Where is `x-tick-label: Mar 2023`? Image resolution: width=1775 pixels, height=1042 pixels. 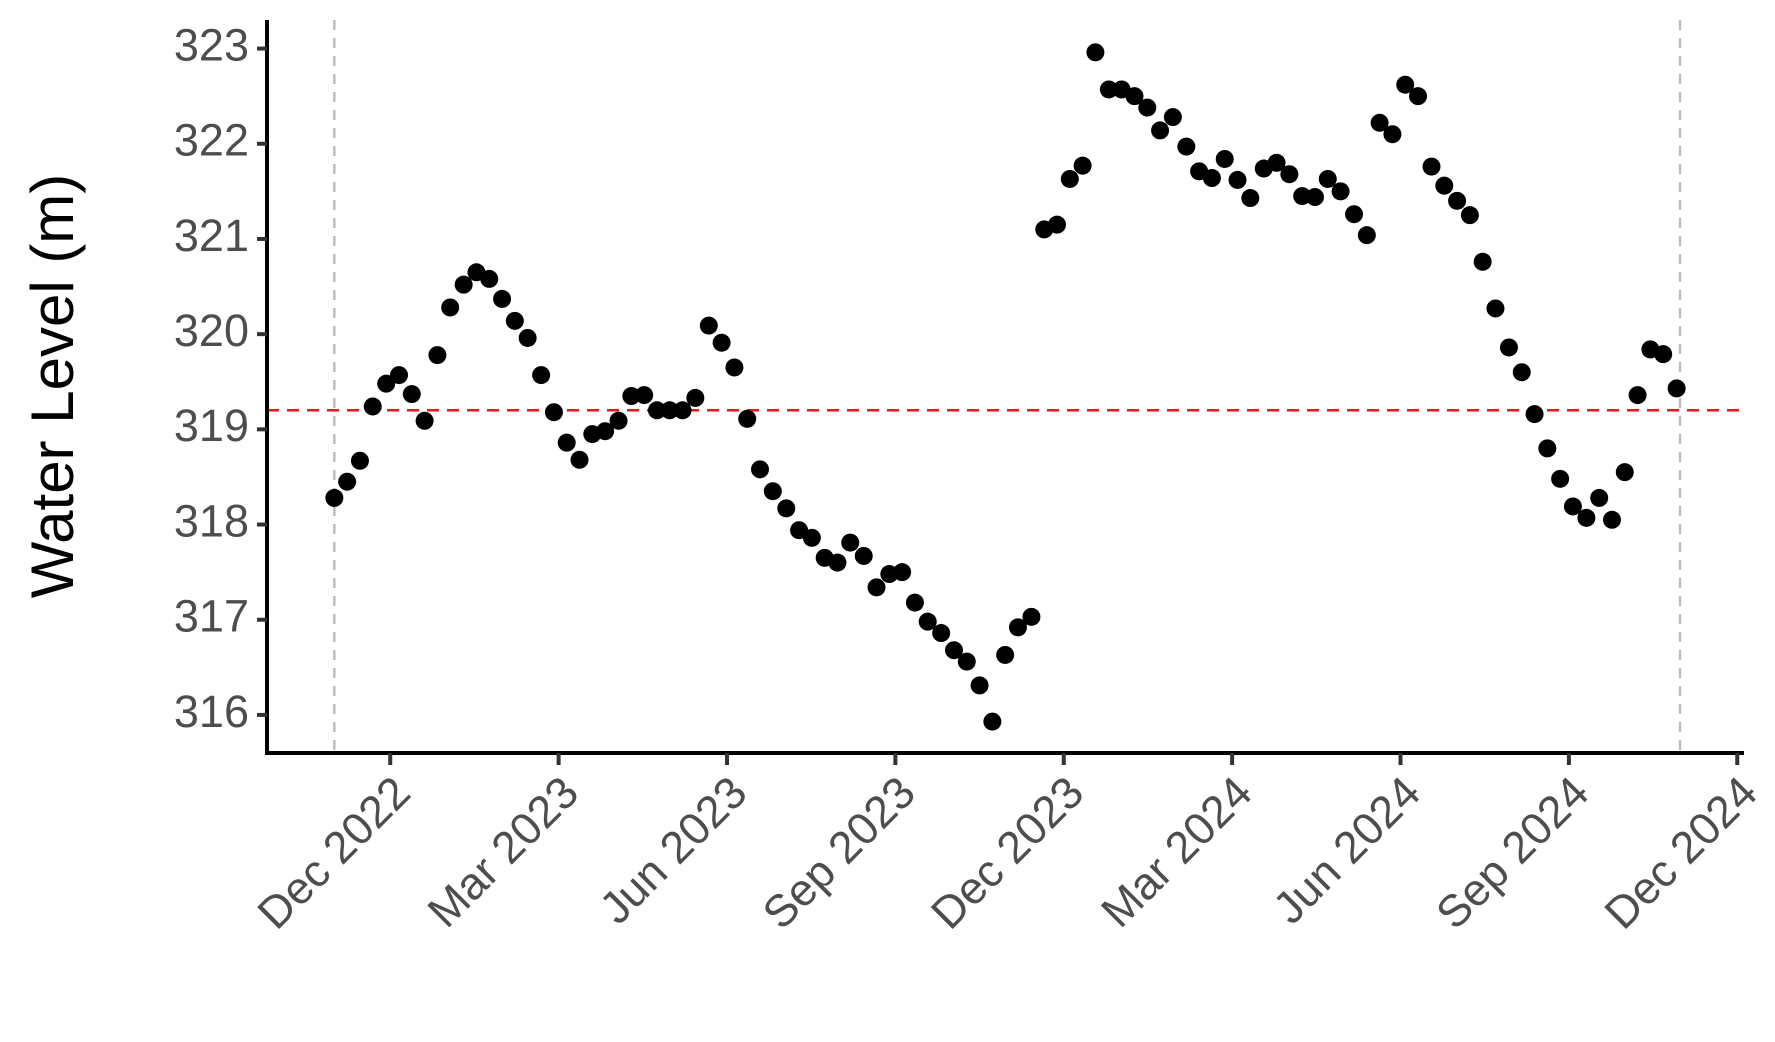
x-tick-label: Mar 2023 is located at coordinates (503, 851).